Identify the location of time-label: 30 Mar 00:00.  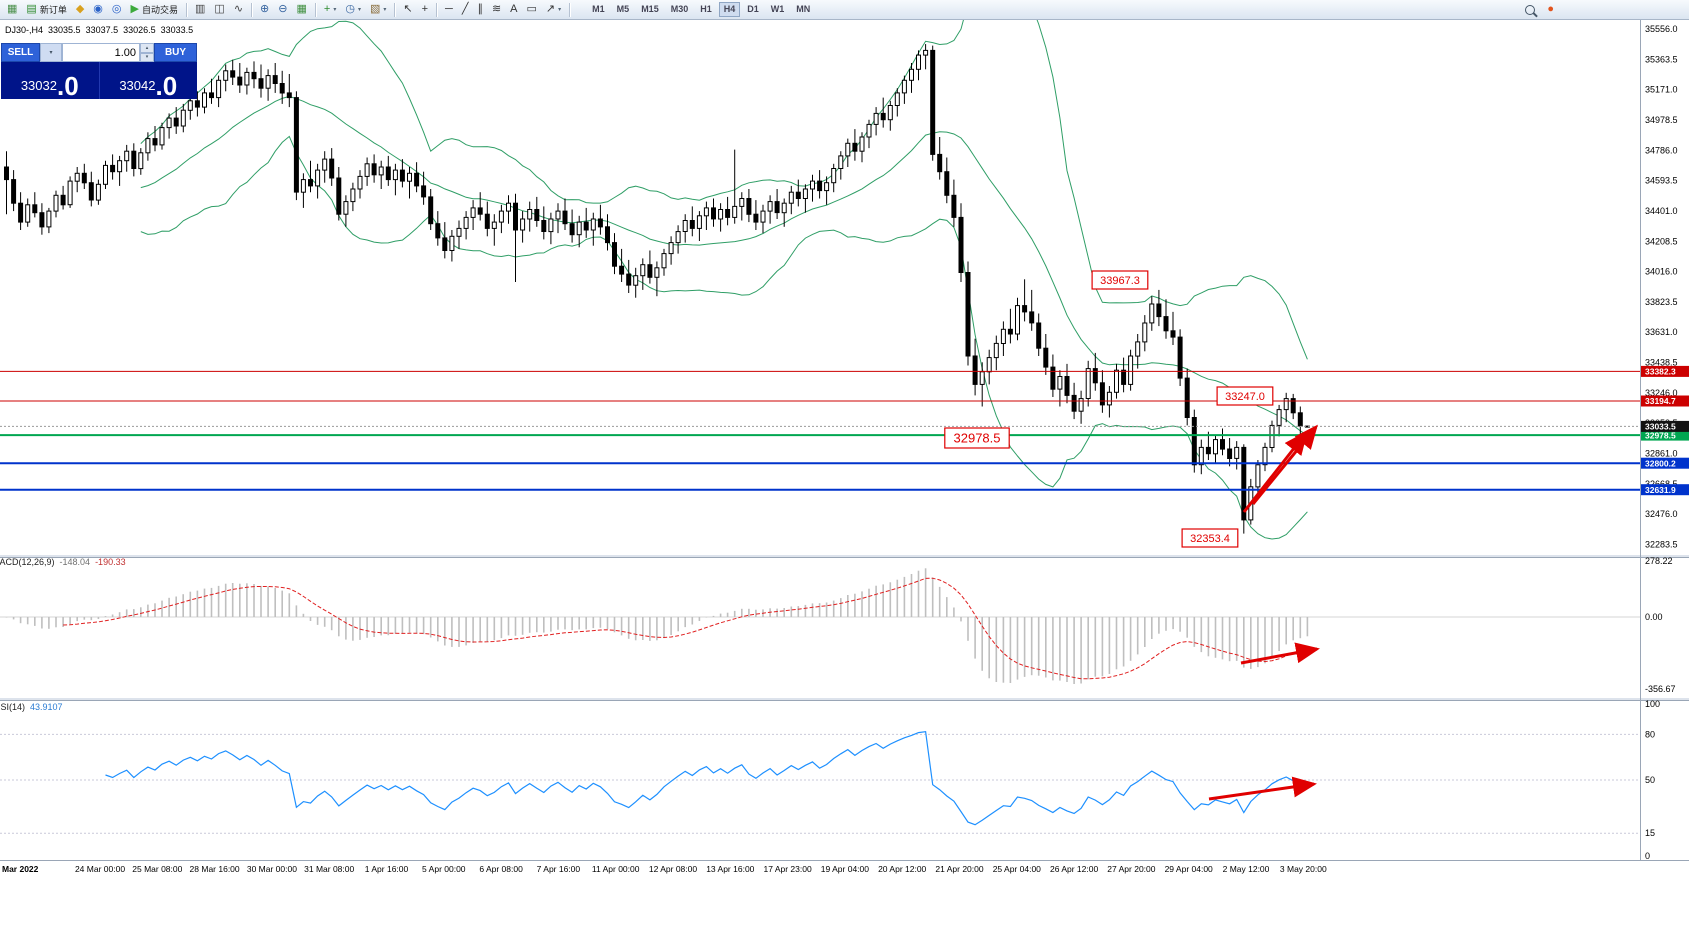
(271, 869).